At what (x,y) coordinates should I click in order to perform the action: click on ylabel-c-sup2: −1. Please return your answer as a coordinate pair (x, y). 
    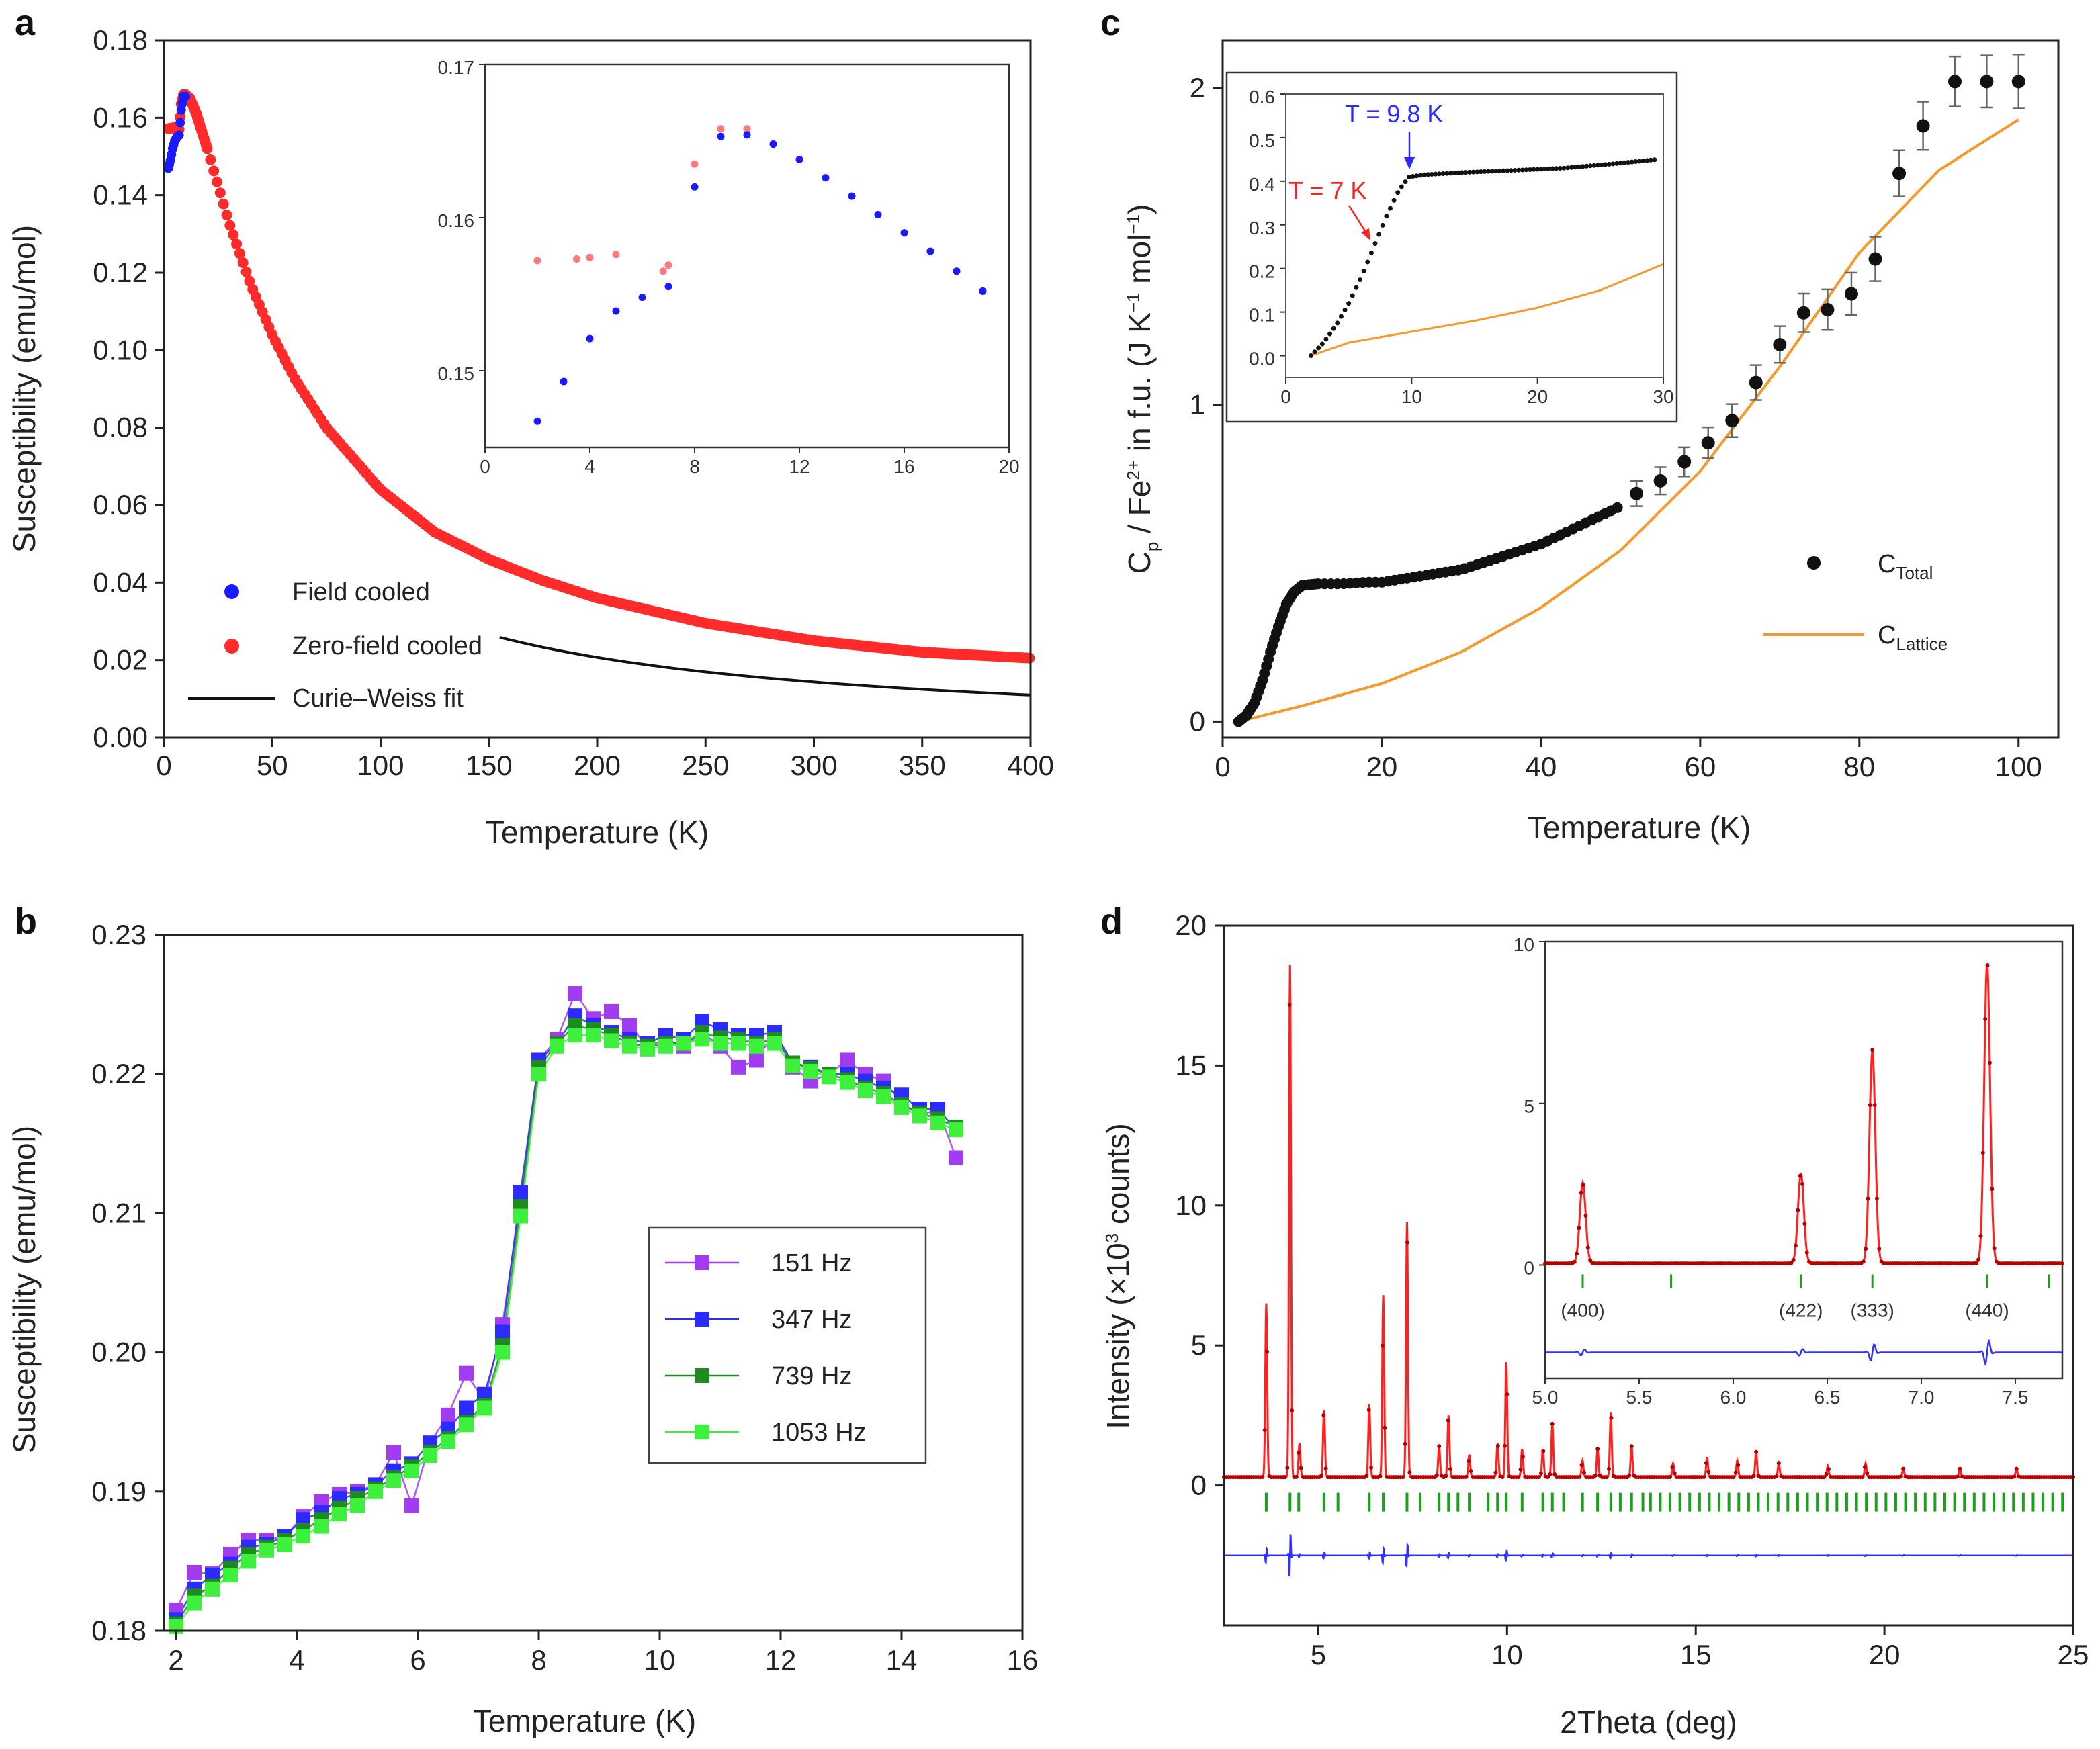
    Looking at the image, I should click on (1133, 302).